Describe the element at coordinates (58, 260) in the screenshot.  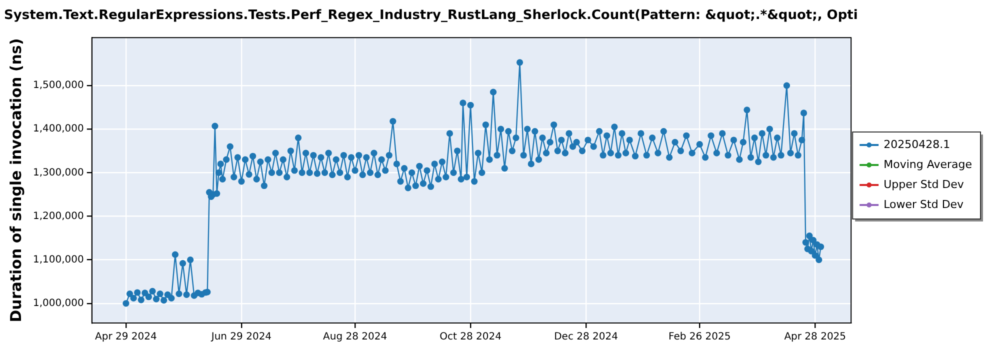
I see `y-tick-label: 1,100,000` at that location.